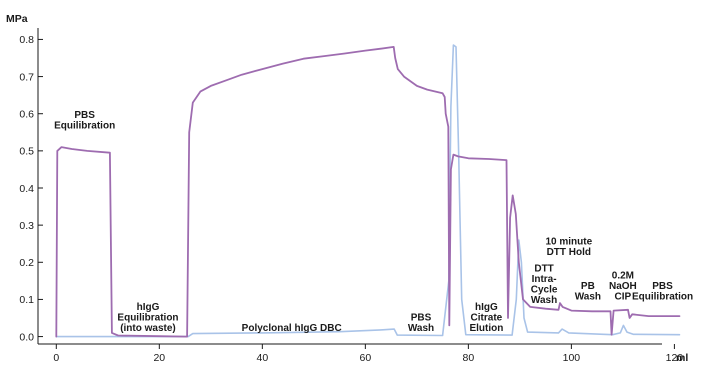 The height and width of the screenshot is (369, 705). Describe the element at coordinates (26, 152) in the screenshot. I see `y-tick-label: 0.5` at that location.